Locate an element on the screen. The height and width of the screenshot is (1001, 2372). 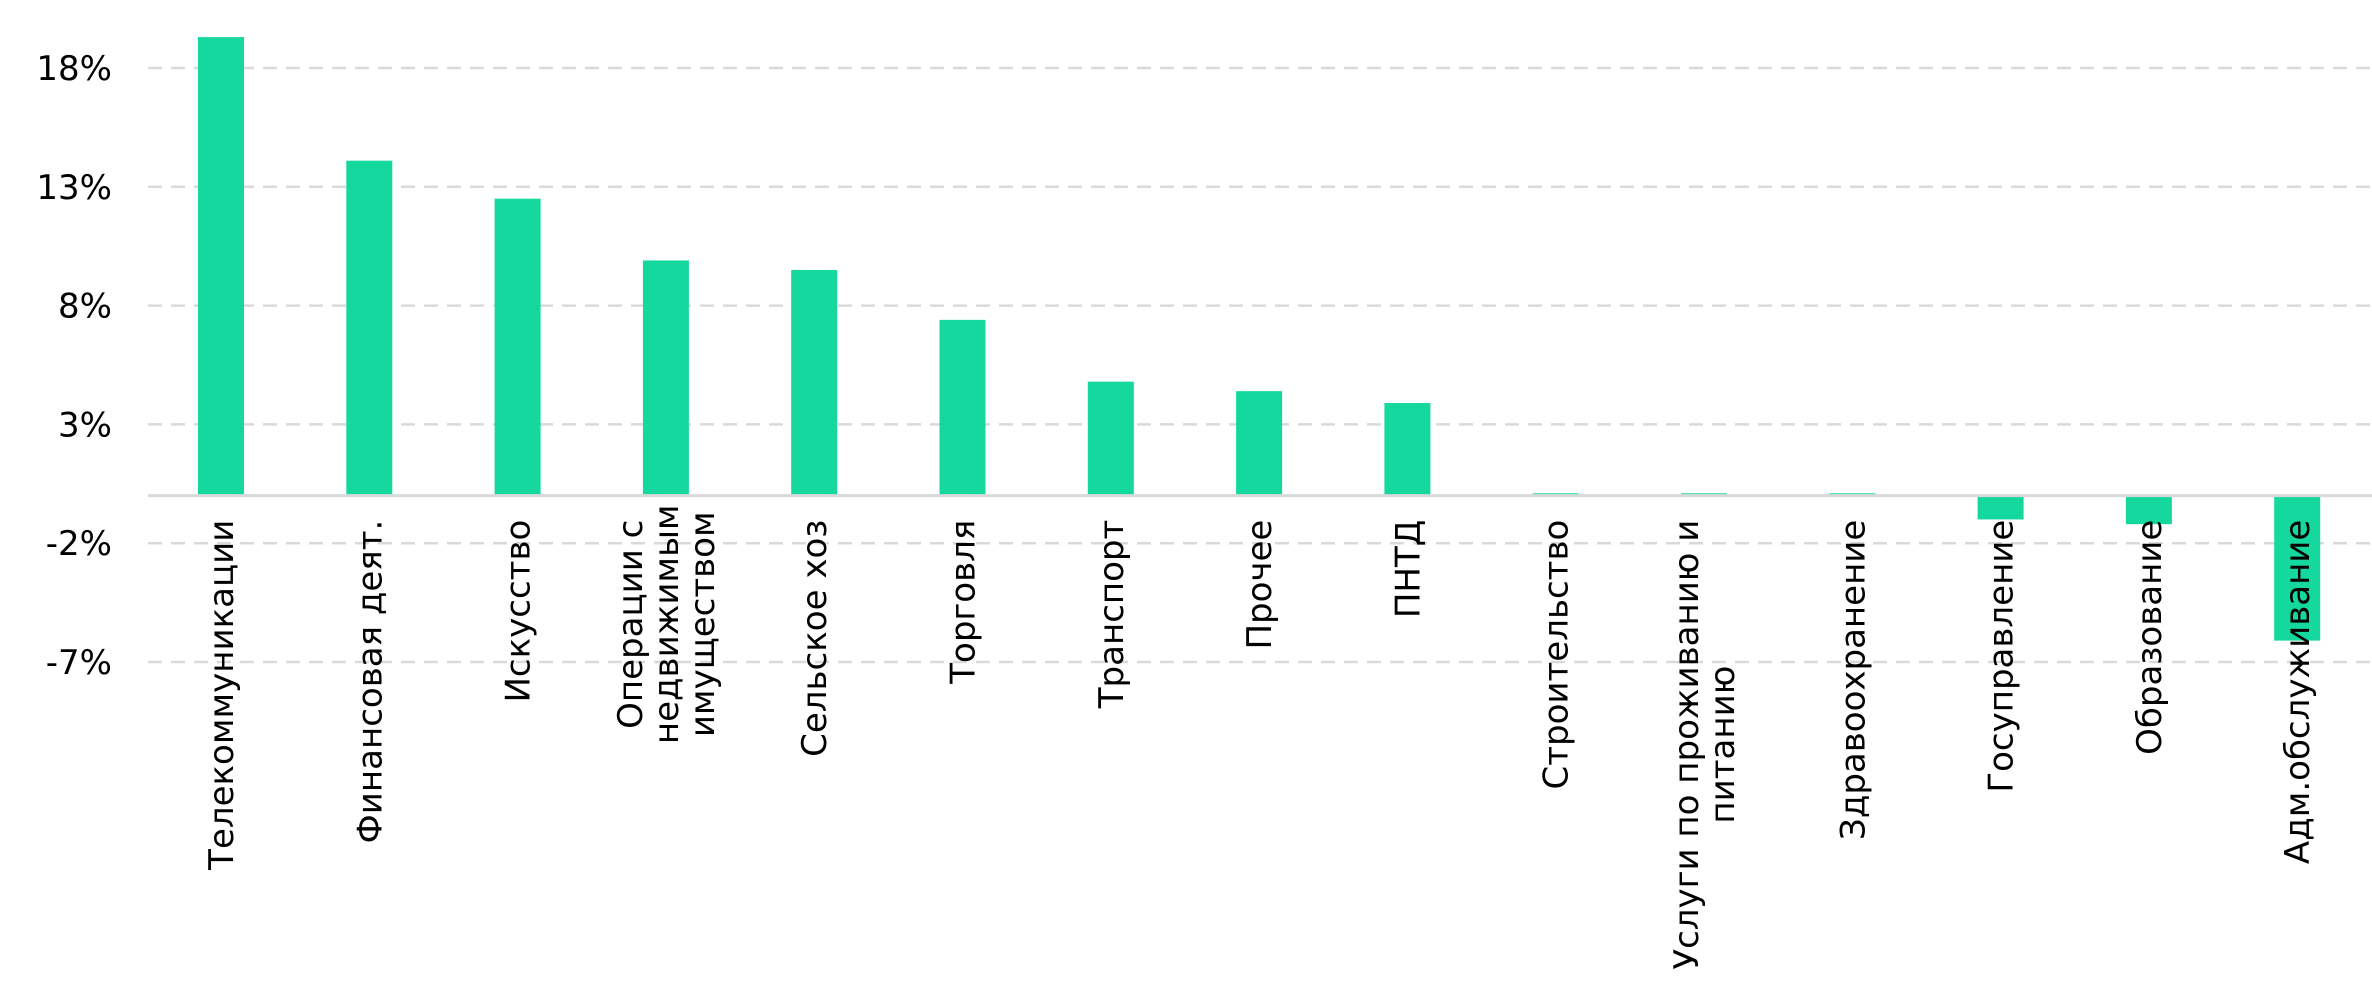
x-tick-label: Финансовая деят. is located at coordinates (370, 682).